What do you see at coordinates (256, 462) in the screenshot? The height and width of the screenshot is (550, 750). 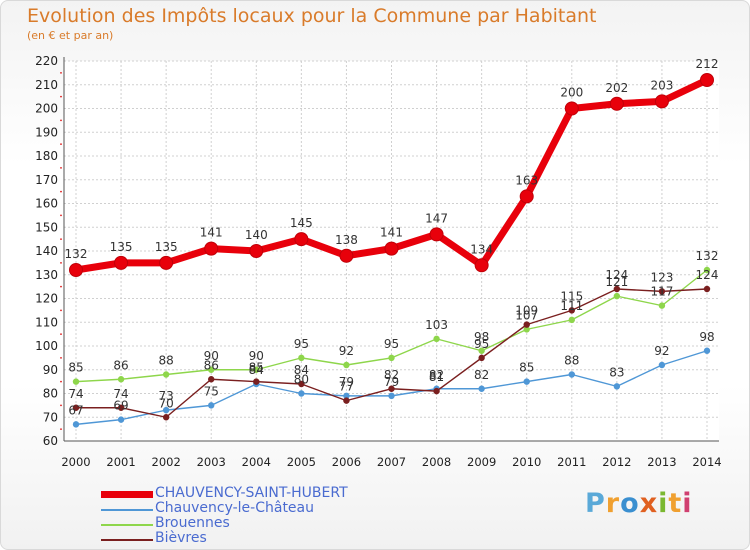 I see `x-tick-label: 2004` at bounding box center [256, 462].